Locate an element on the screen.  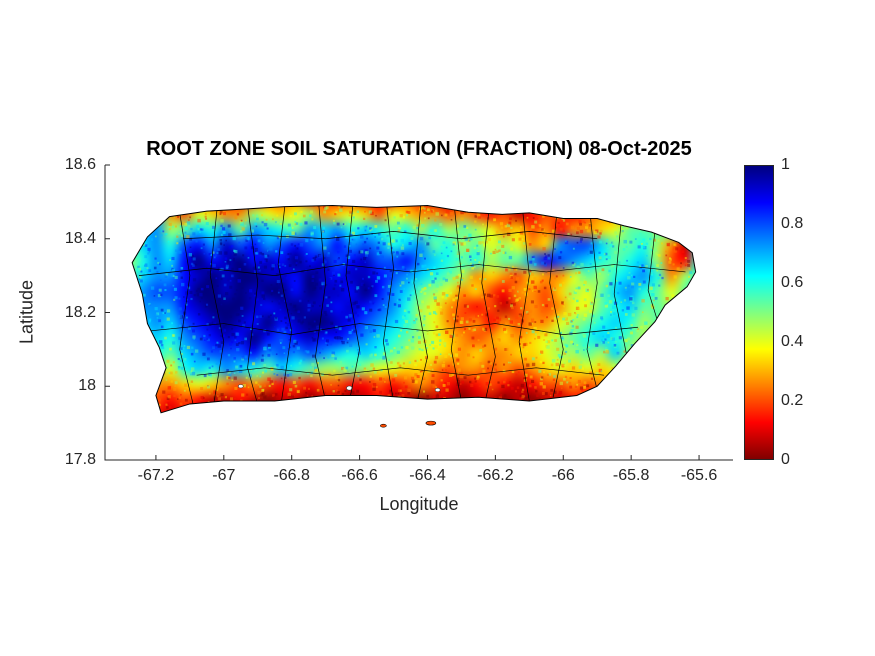
colorbar-tick-label: 1 is located at coordinates (785, 164).